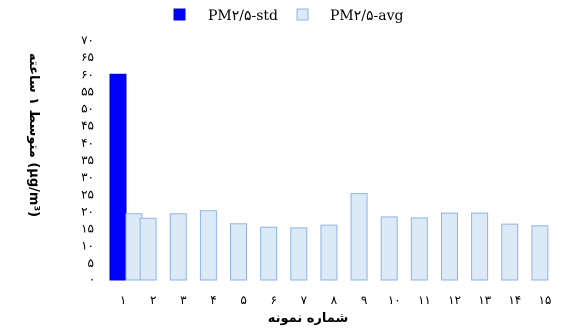 This screenshot has height=329, width=561. What do you see at coordinates (304, 300) in the screenshot?
I see `x-tick-label: ۷` at bounding box center [304, 300].